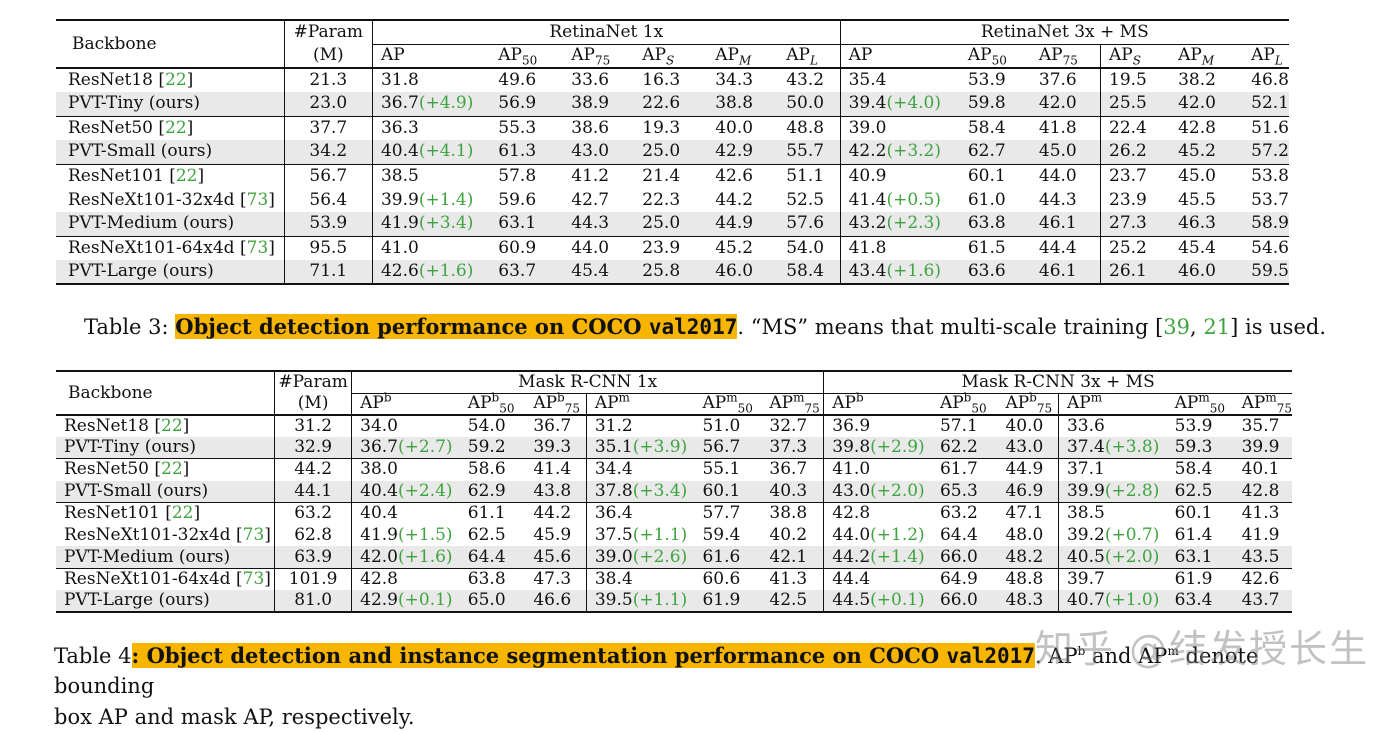 This screenshot has height=732, width=1400. What do you see at coordinates (743, 55) in the screenshot?
I see `t3-col-apm: APM` at bounding box center [743, 55].